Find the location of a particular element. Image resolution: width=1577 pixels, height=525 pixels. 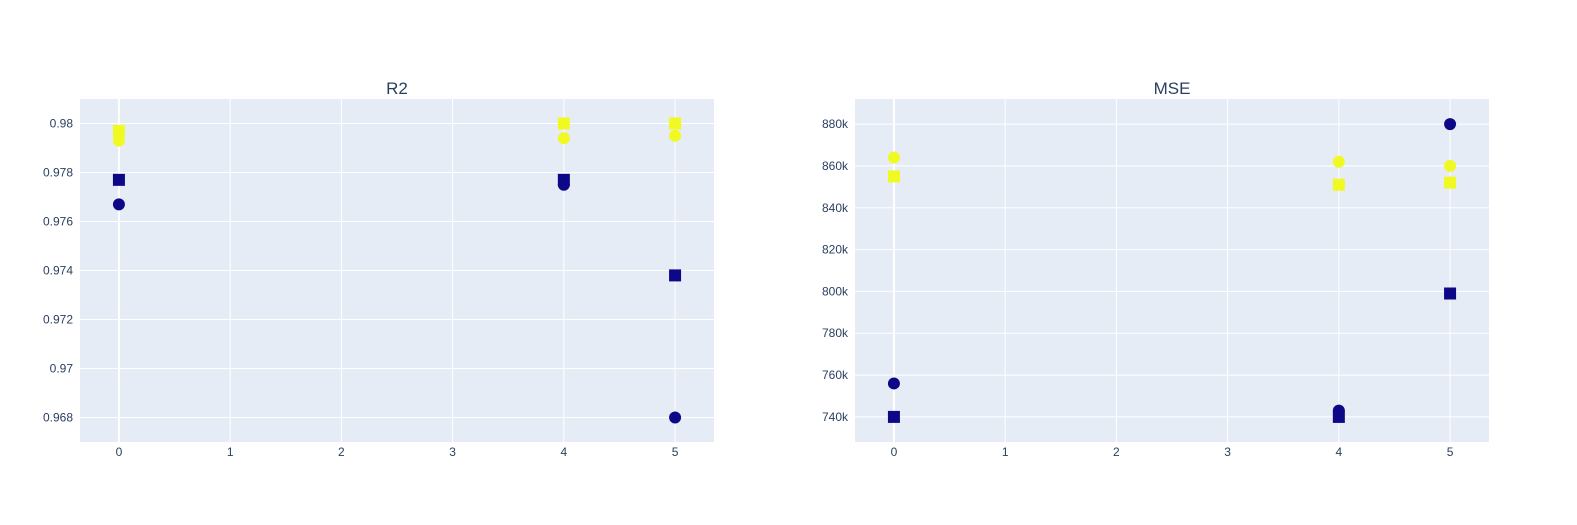

y-tick-label: 840k is located at coordinates (835, 208).